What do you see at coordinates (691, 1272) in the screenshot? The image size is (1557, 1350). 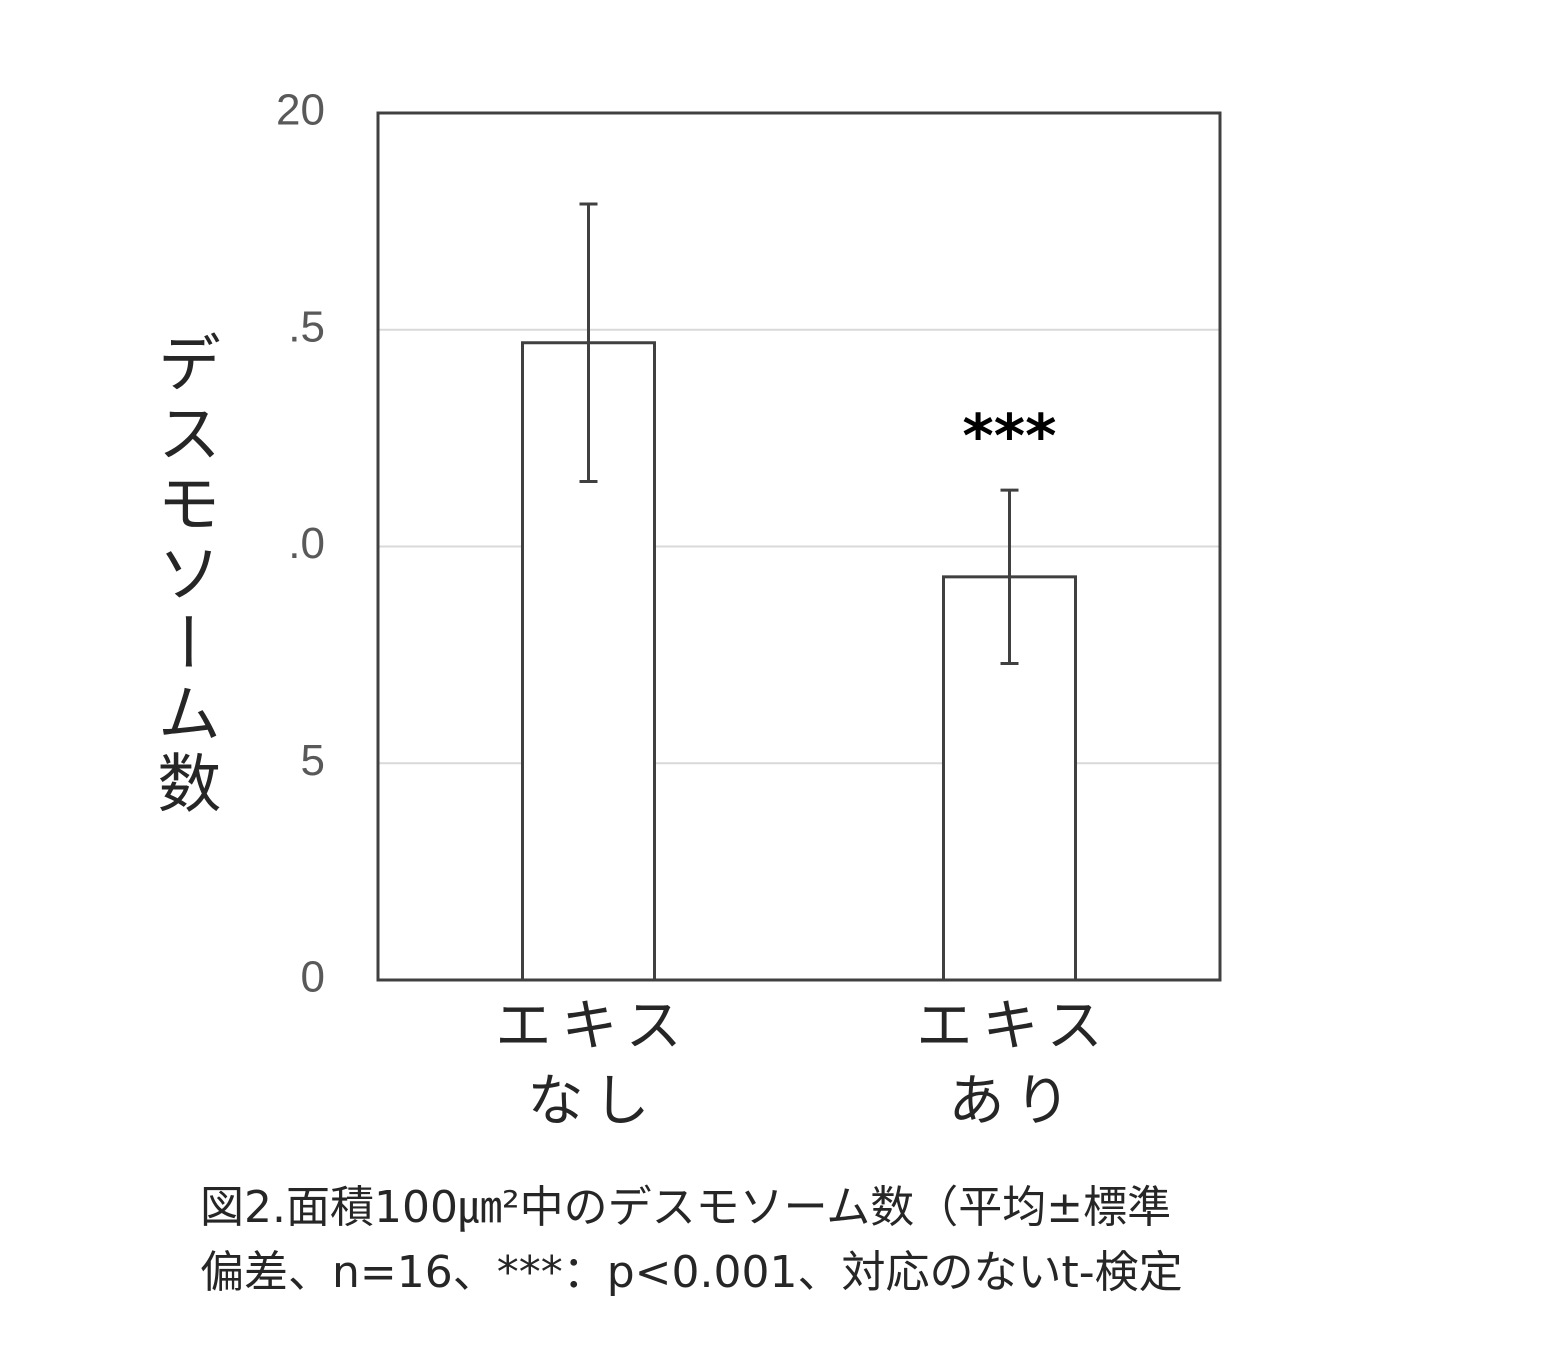 I see `caption: 偏差、n=16、***：p<0.001、対応のないt-検定` at bounding box center [691, 1272].